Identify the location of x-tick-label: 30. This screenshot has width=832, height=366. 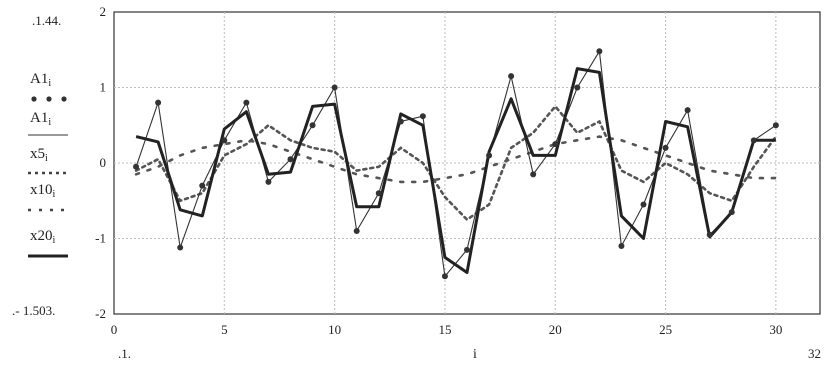
(775, 329).